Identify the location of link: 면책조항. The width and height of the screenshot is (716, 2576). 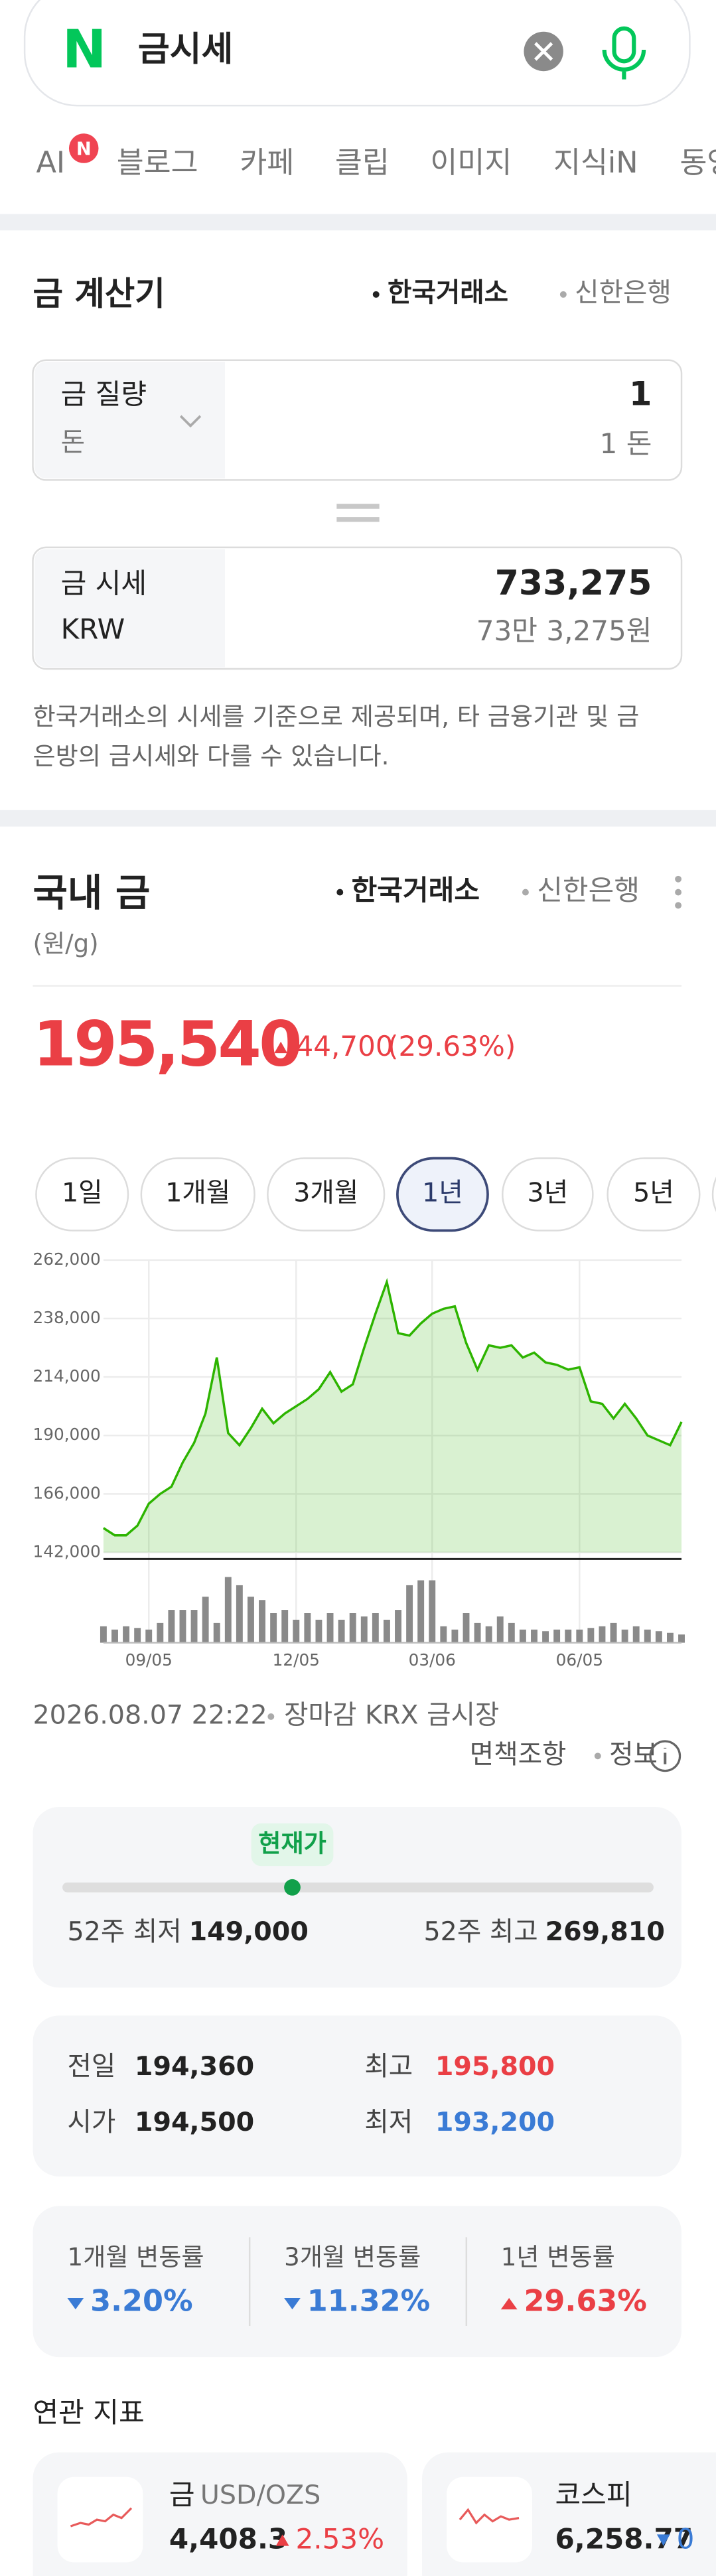
(518, 1755).